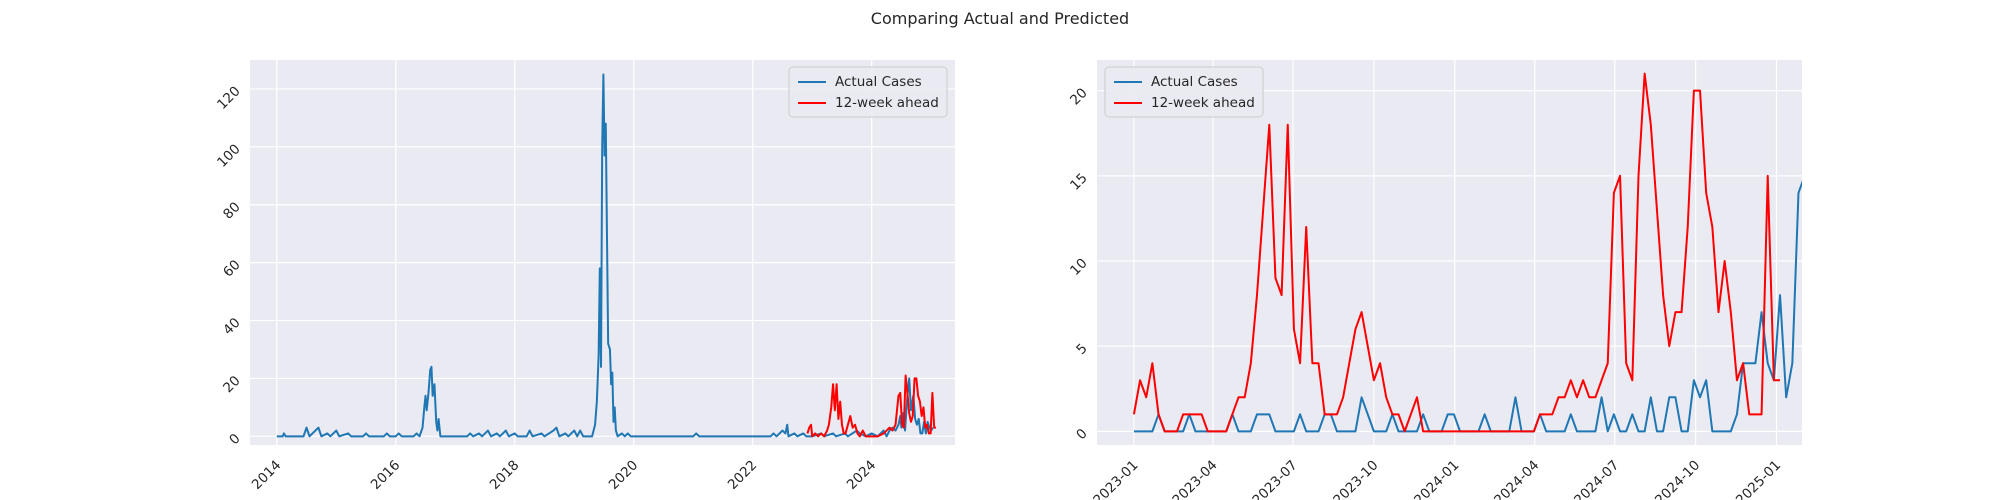 Image resolution: width=2000 pixels, height=500 pixels. What do you see at coordinates (229, 98) in the screenshot?
I see `y-tick-label: 120` at bounding box center [229, 98].